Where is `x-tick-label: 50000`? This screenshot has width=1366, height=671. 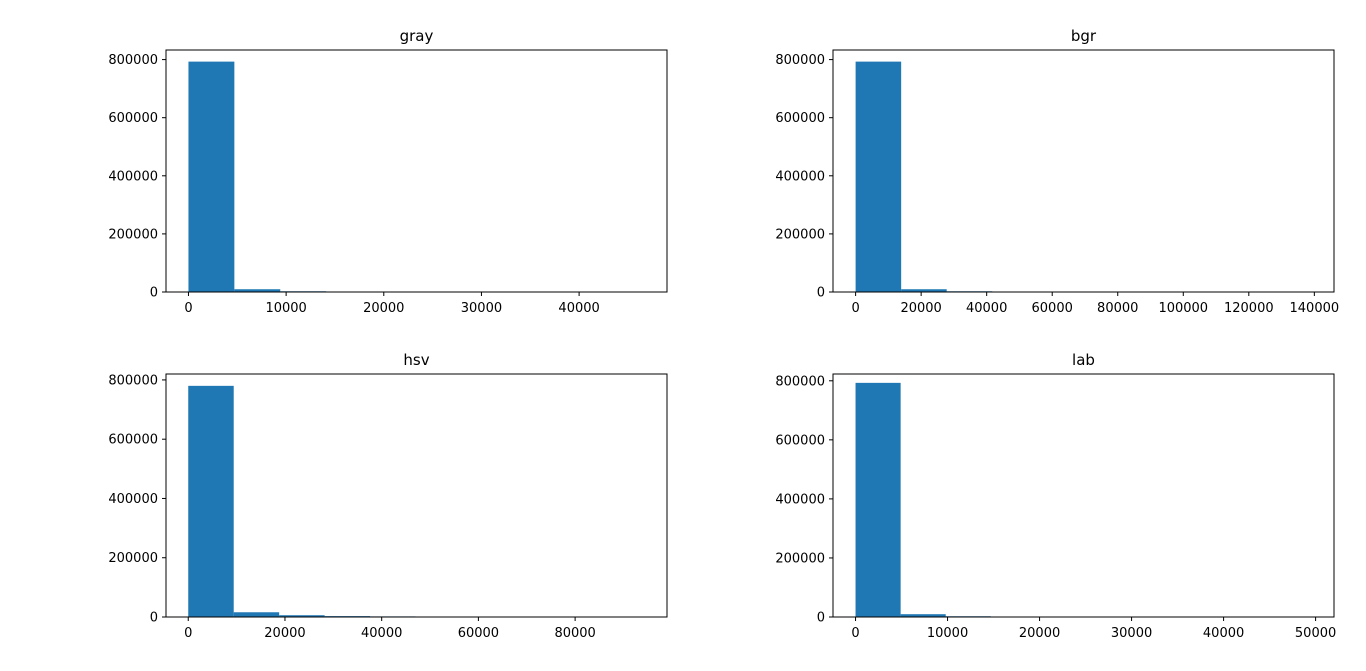 x-tick-label: 50000 is located at coordinates (1315, 633).